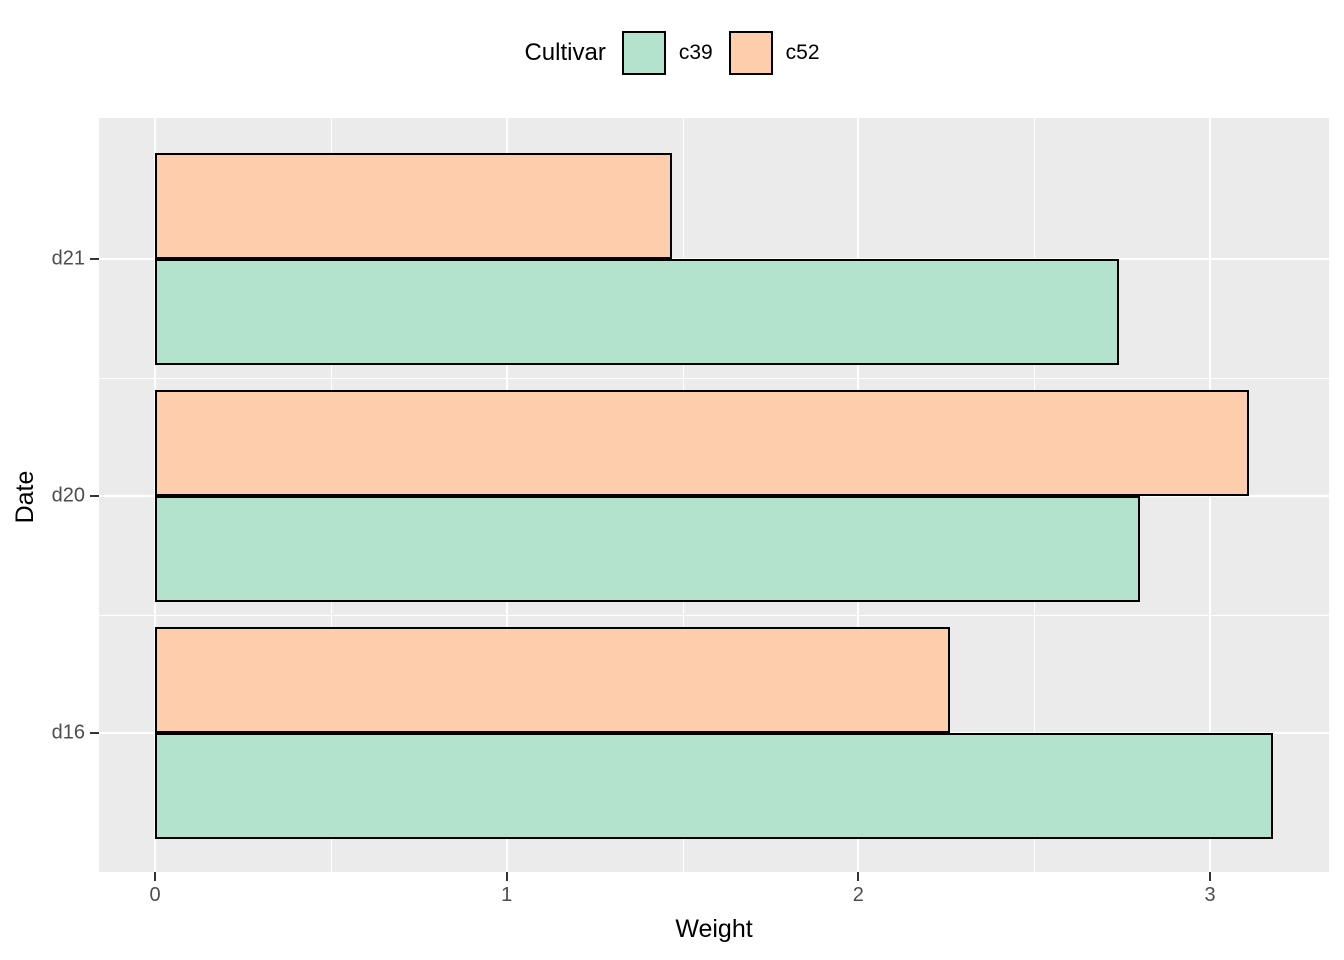  Describe the element at coordinates (647, 549) in the screenshot. I see `bar-d20-c39` at that location.